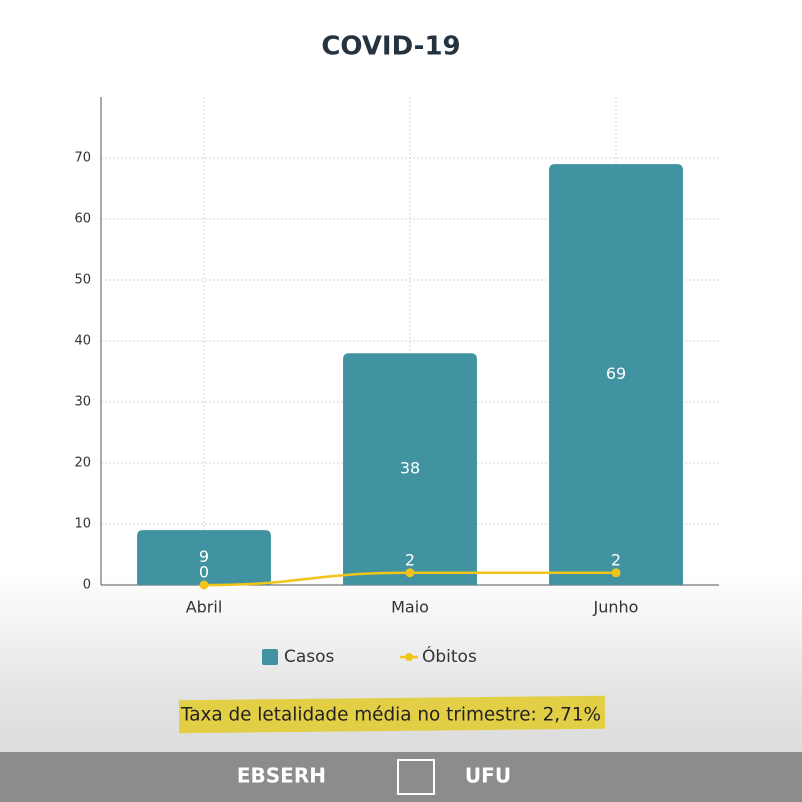  I want to click on y-tick-label: 30, so click(82, 402).